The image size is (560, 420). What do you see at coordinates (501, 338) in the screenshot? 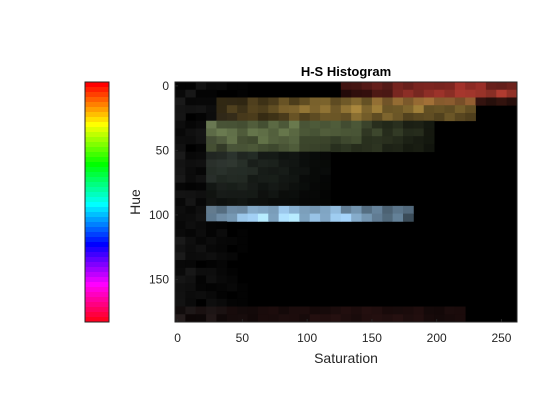
I see `x-tick-label: 250` at bounding box center [501, 338].